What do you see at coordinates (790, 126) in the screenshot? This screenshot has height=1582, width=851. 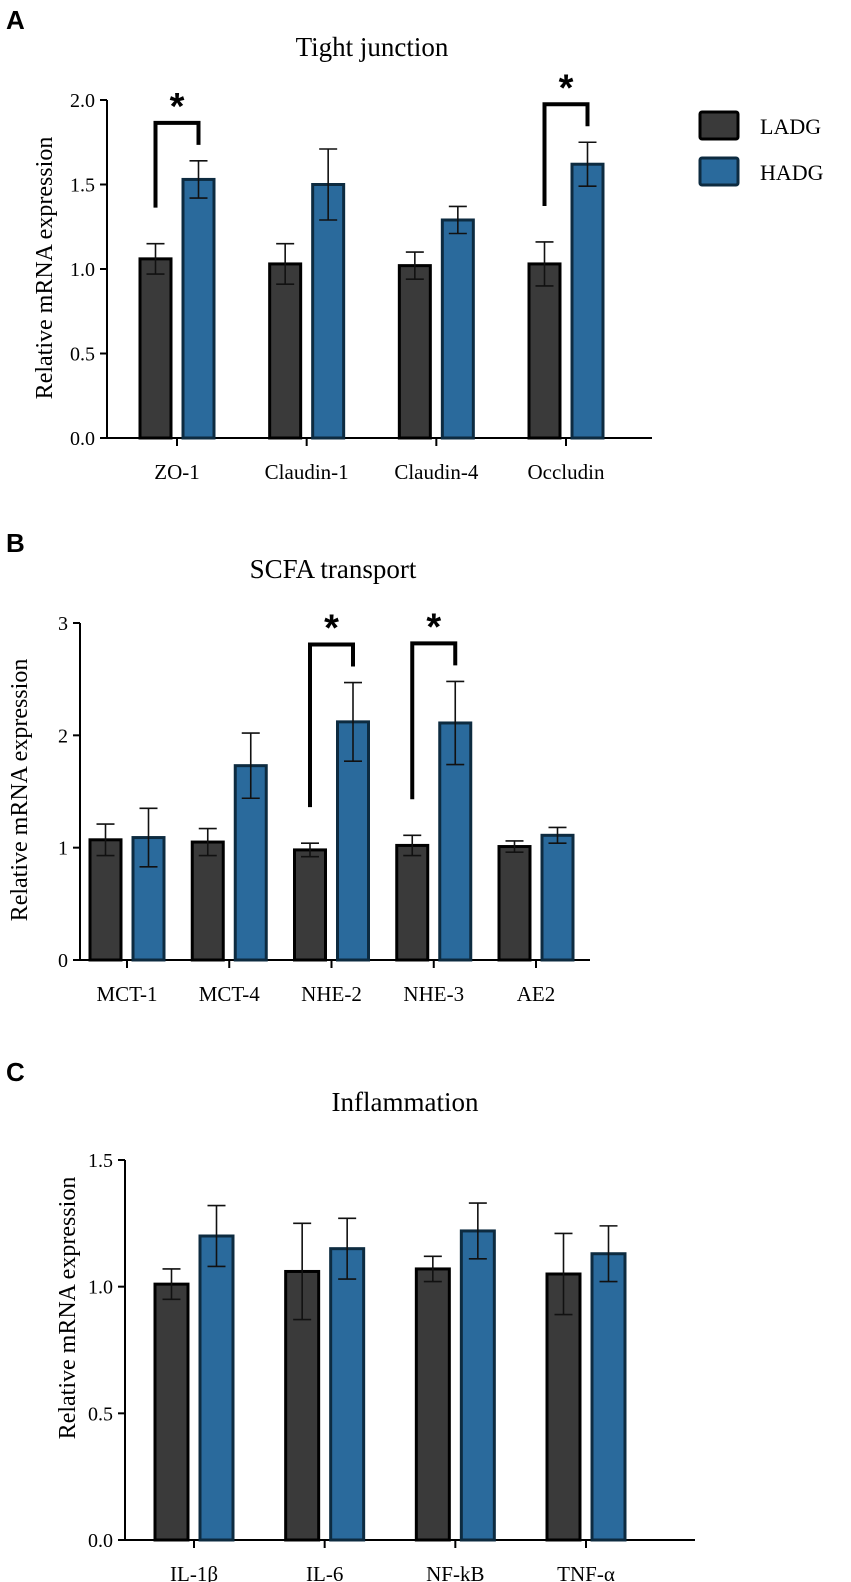 I see `legend-label-ladg: LADG` at bounding box center [790, 126].